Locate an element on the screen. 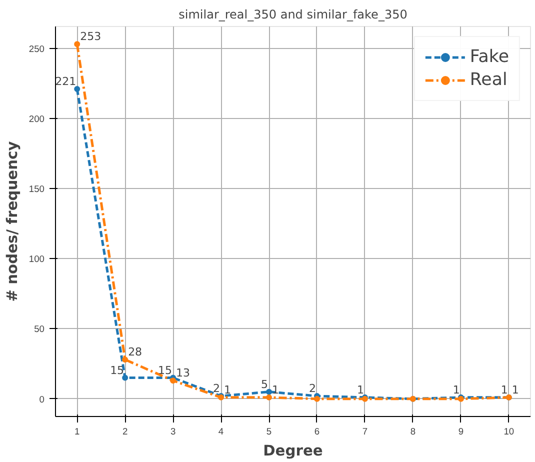 The width and height of the screenshot is (535, 462). x-tick-label: 1 is located at coordinates (77, 431).